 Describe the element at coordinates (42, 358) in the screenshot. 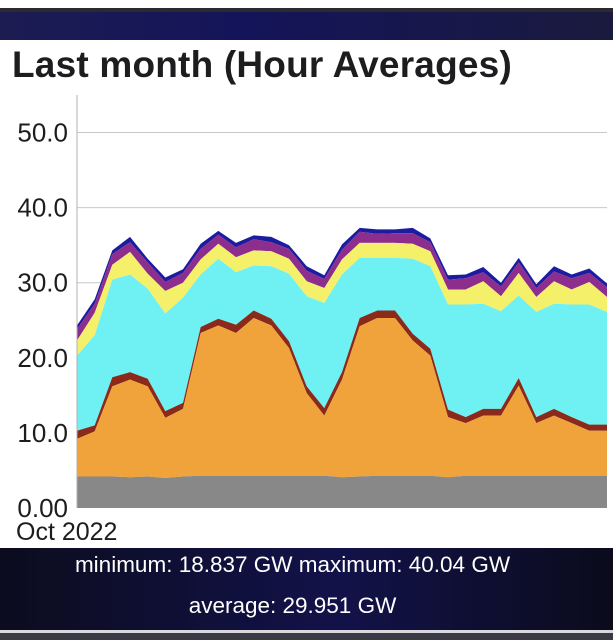

I see `y-tick-label: 20.0` at that location.